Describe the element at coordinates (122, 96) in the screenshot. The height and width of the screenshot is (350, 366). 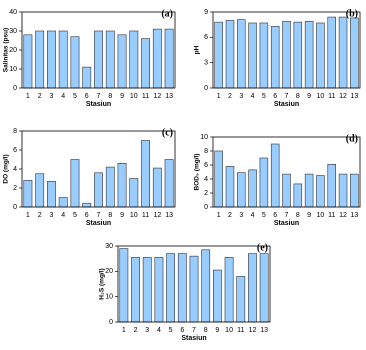
I see `x-tick-label: 9` at that location.